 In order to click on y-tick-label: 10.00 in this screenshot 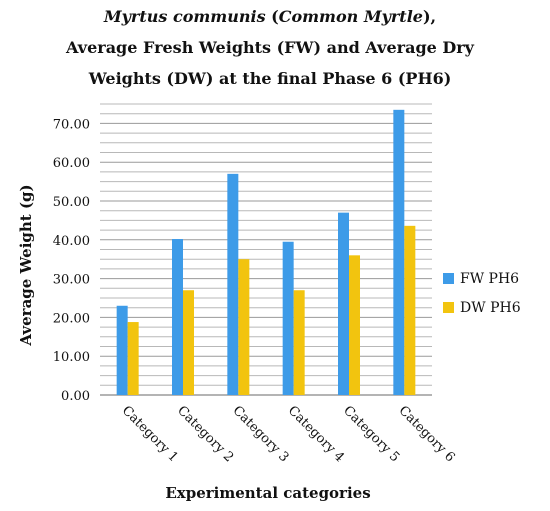, I will do `click(71, 357)`.